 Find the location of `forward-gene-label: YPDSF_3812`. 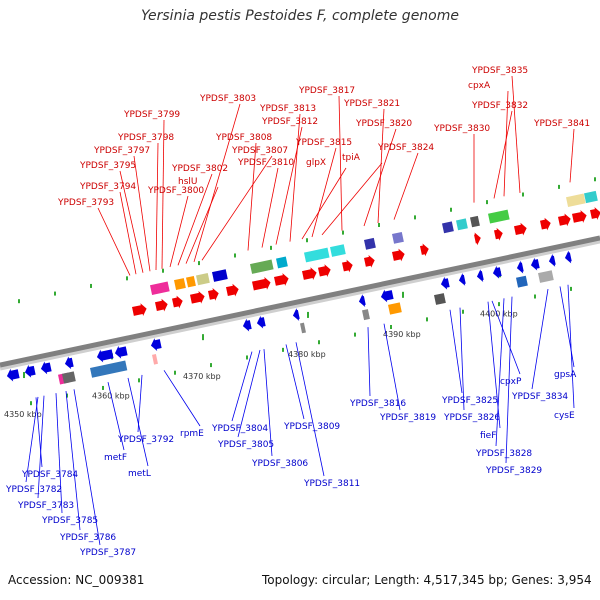

forward-gene-label: YPDSF_3812 is located at coordinates (289, 122).